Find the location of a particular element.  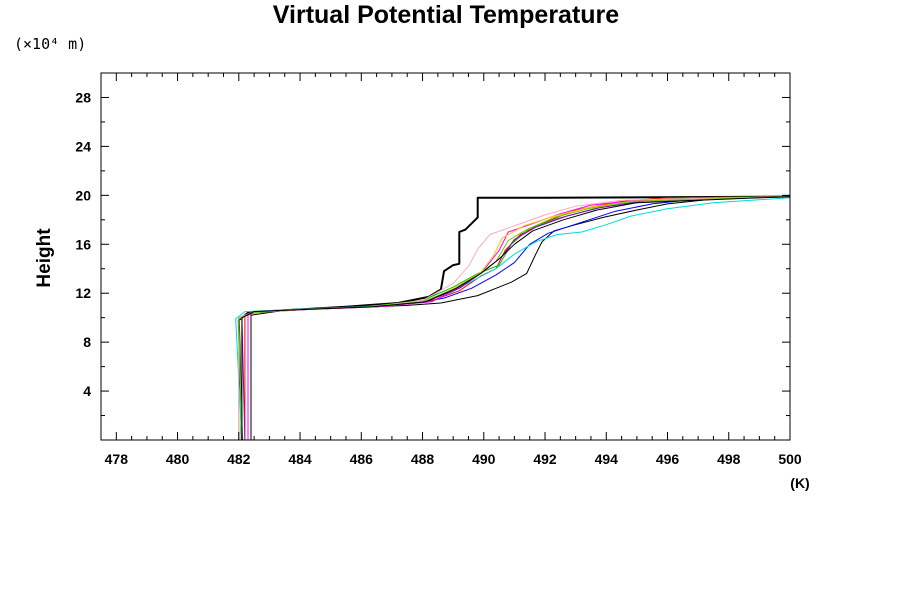

x-tick-label: 488 is located at coordinates (423, 459).